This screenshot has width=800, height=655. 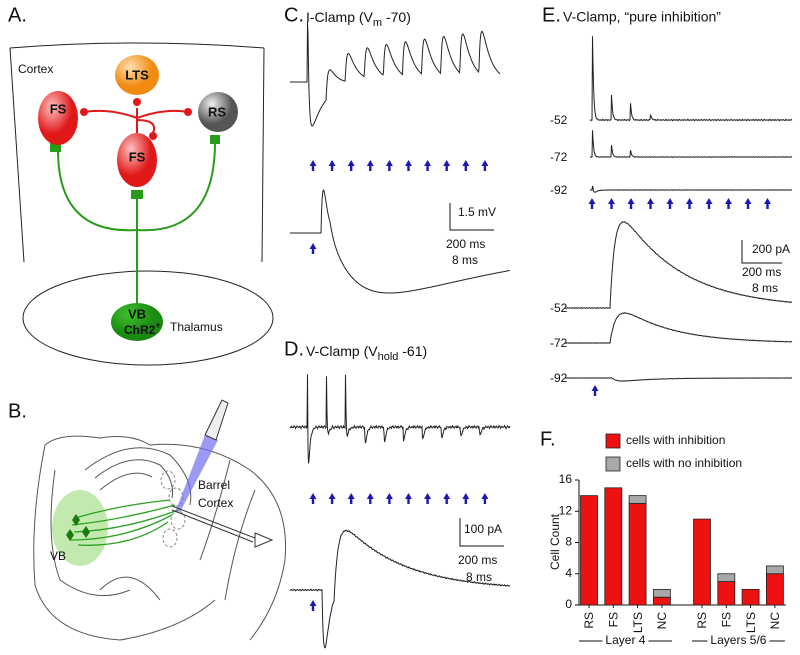 I want to click on fiber, so click(x=124, y=522).